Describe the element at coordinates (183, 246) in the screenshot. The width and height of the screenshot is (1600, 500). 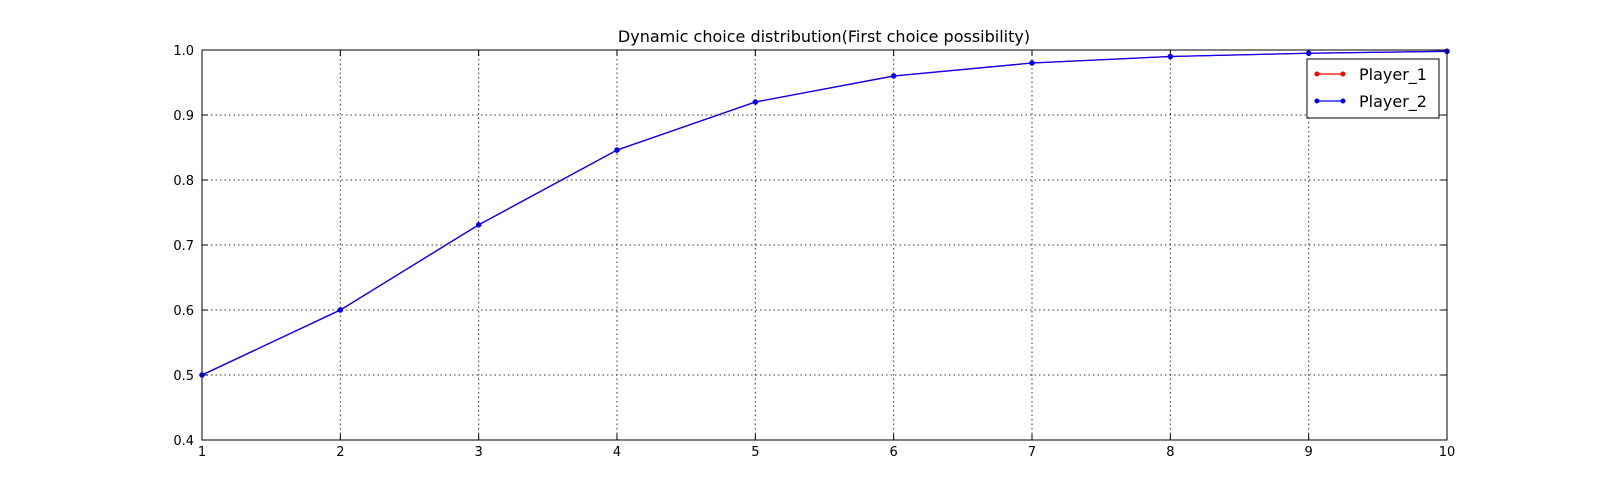
I see `y-tick-label: 0.7` at that location.